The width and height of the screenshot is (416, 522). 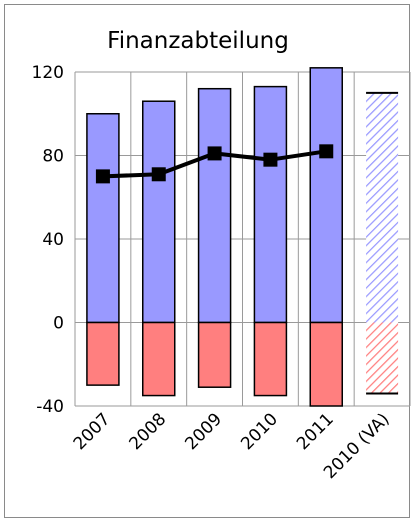 What do you see at coordinates (53, 157) in the screenshot?
I see `y-tick-label-3: 80` at bounding box center [53, 157].